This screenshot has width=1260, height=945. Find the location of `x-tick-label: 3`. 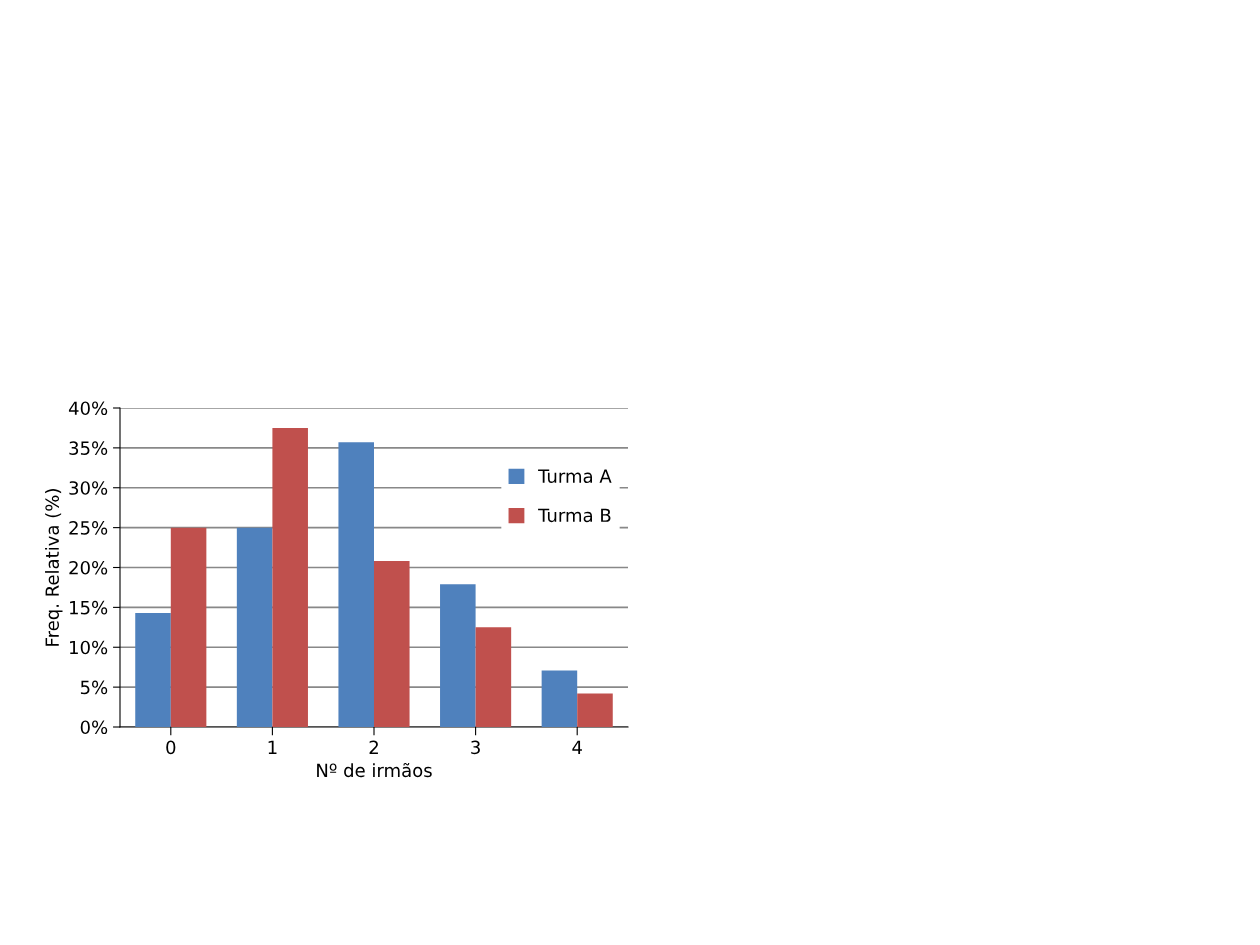

x-tick-label: 3 is located at coordinates (475, 747).